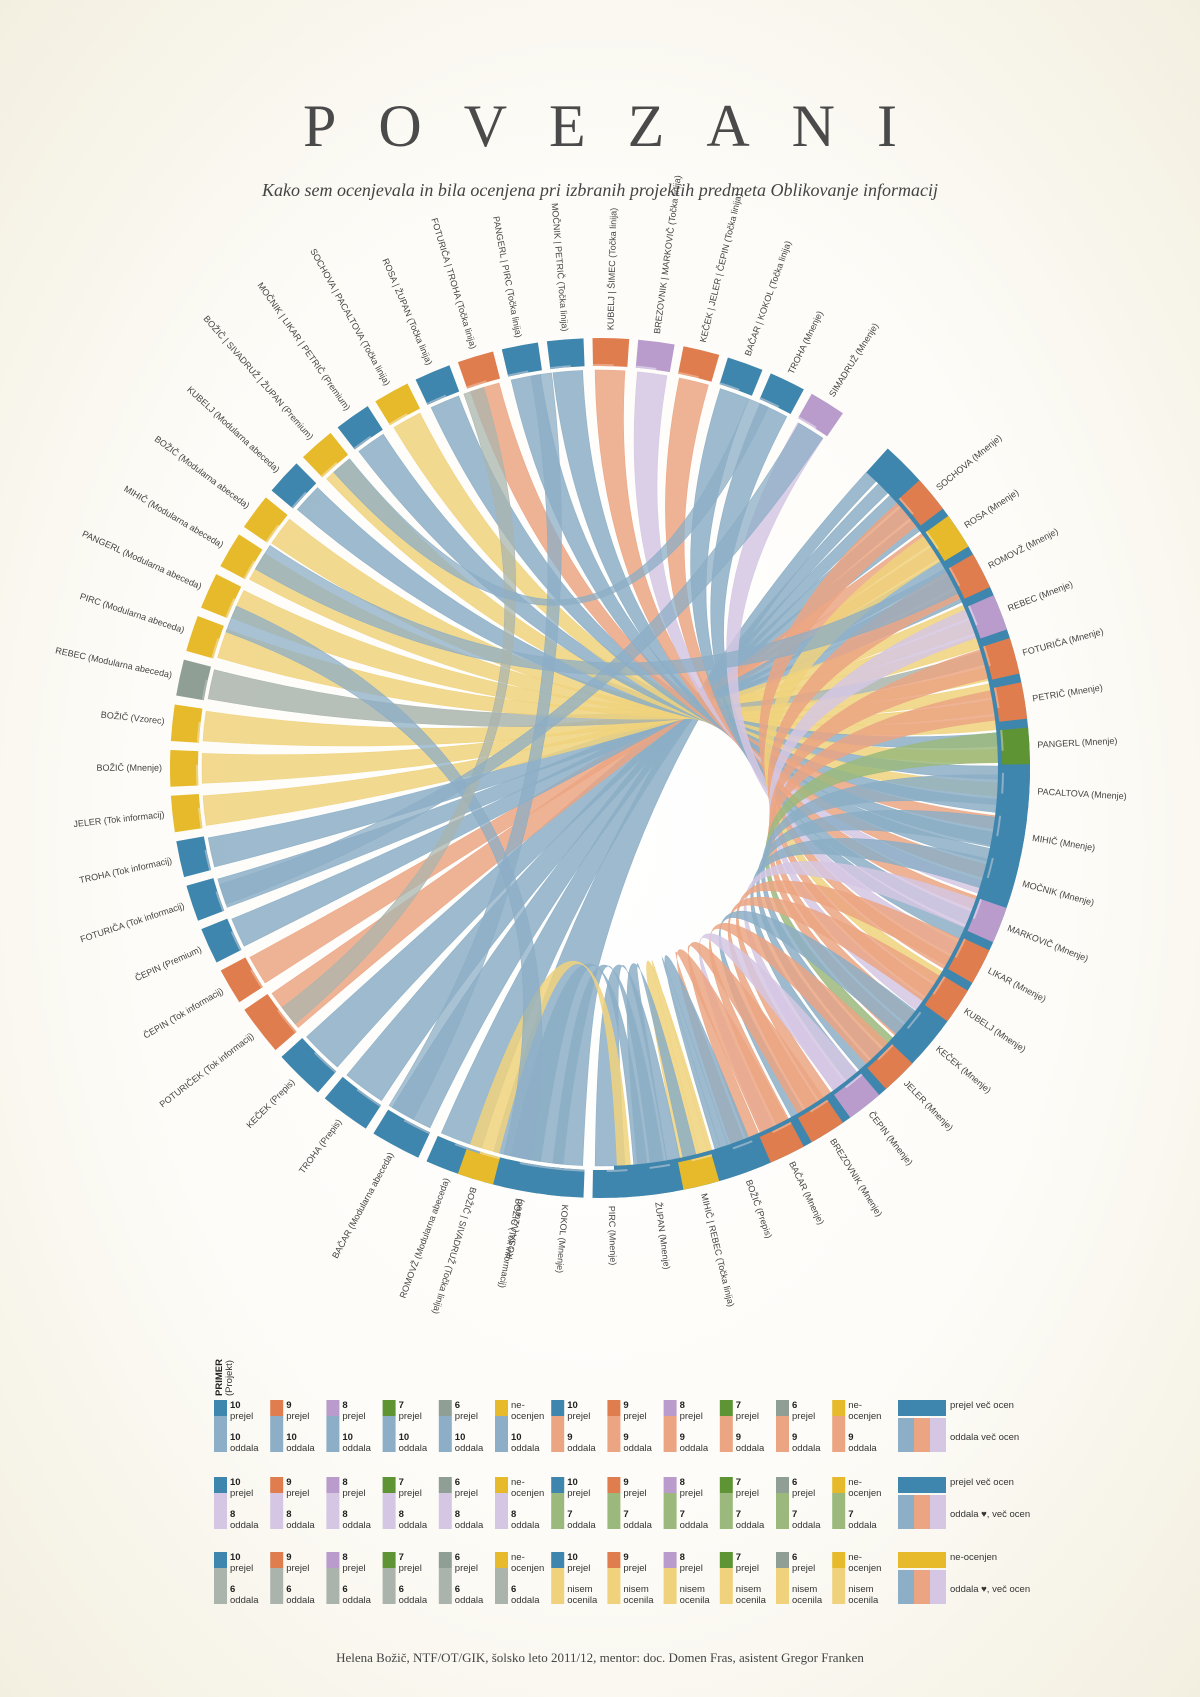 Image resolution: width=1200 pixels, height=1697 pixels. I want to click on legend-key: ne-ocenjen oddala ♥, več ocen, so click(964, 1578).